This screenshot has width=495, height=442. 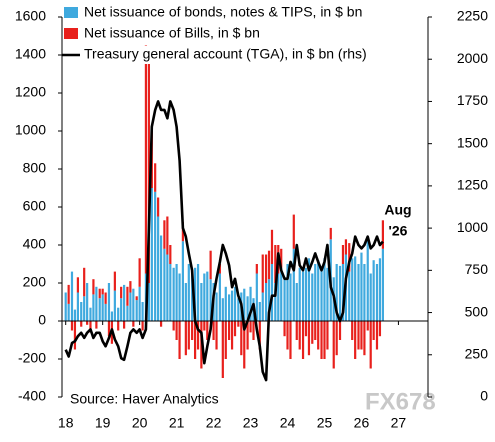 What do you see at coordinates (177, 423) in the screenshot?
I see `x-tick-label: 21` at bounding box center [177, 423].